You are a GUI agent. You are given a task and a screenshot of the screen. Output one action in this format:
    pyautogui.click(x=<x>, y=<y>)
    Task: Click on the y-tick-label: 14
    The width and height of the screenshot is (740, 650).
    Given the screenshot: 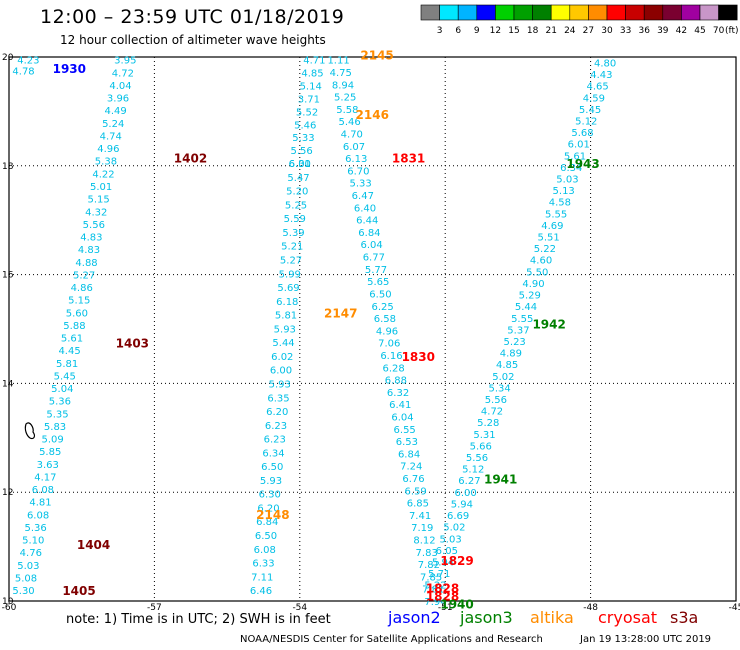 What is the action you would take?
    pyautogui.click(x=8, y=384)
    